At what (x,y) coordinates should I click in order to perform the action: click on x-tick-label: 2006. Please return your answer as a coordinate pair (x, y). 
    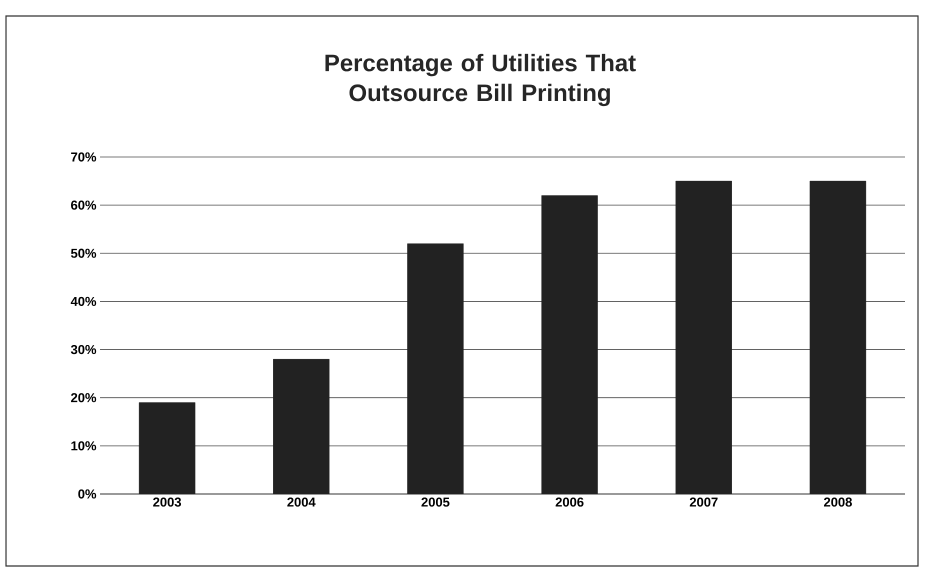
    Looking at the image, I should click on (570, 502).